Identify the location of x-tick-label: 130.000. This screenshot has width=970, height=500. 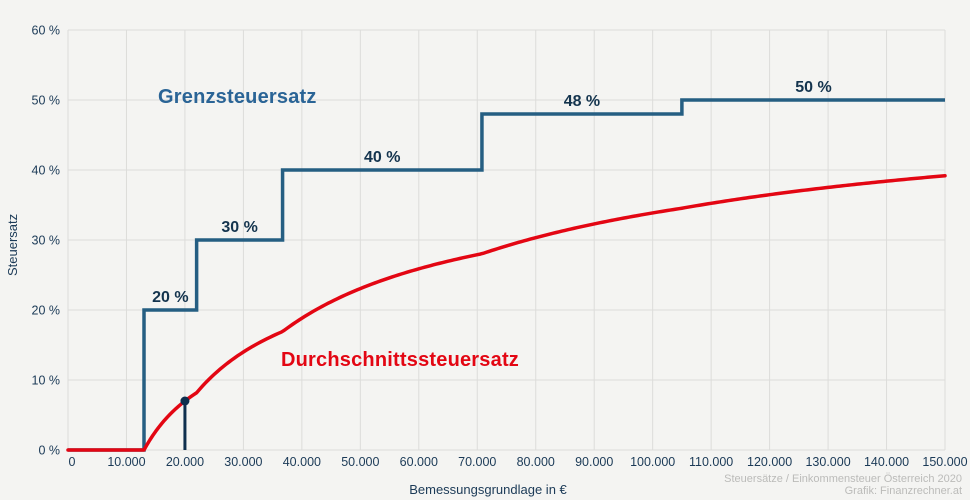
(827, 462).